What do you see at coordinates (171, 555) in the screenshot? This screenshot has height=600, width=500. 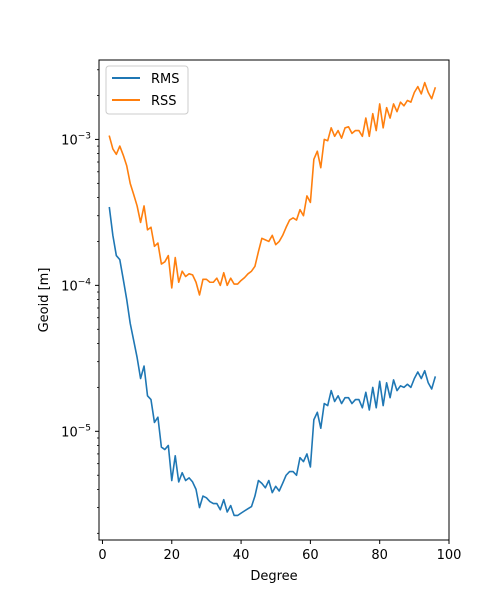 I see `x-tick-label-20: 20` at bounding box center [171, 555].